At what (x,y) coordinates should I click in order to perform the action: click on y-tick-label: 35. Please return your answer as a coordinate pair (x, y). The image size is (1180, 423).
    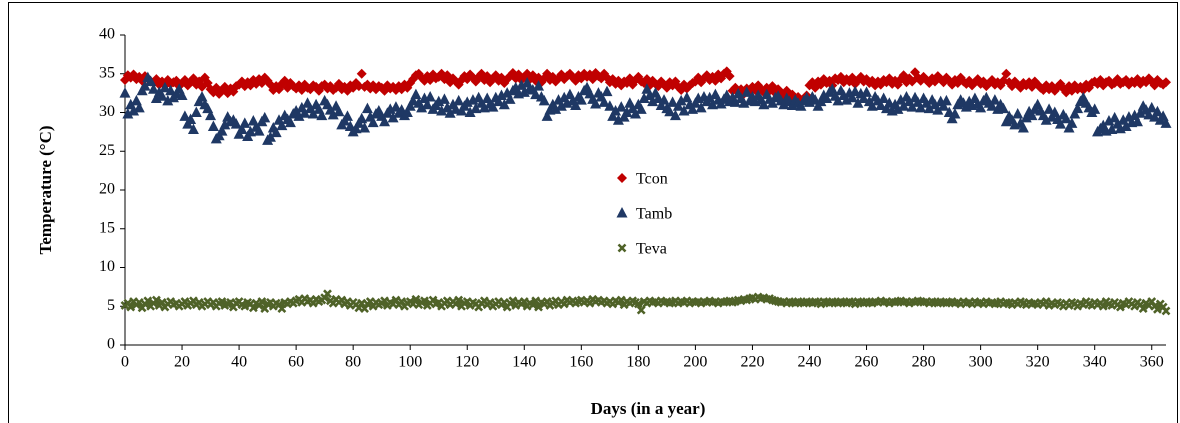
    Looking at the image, I should click on (107, 72).